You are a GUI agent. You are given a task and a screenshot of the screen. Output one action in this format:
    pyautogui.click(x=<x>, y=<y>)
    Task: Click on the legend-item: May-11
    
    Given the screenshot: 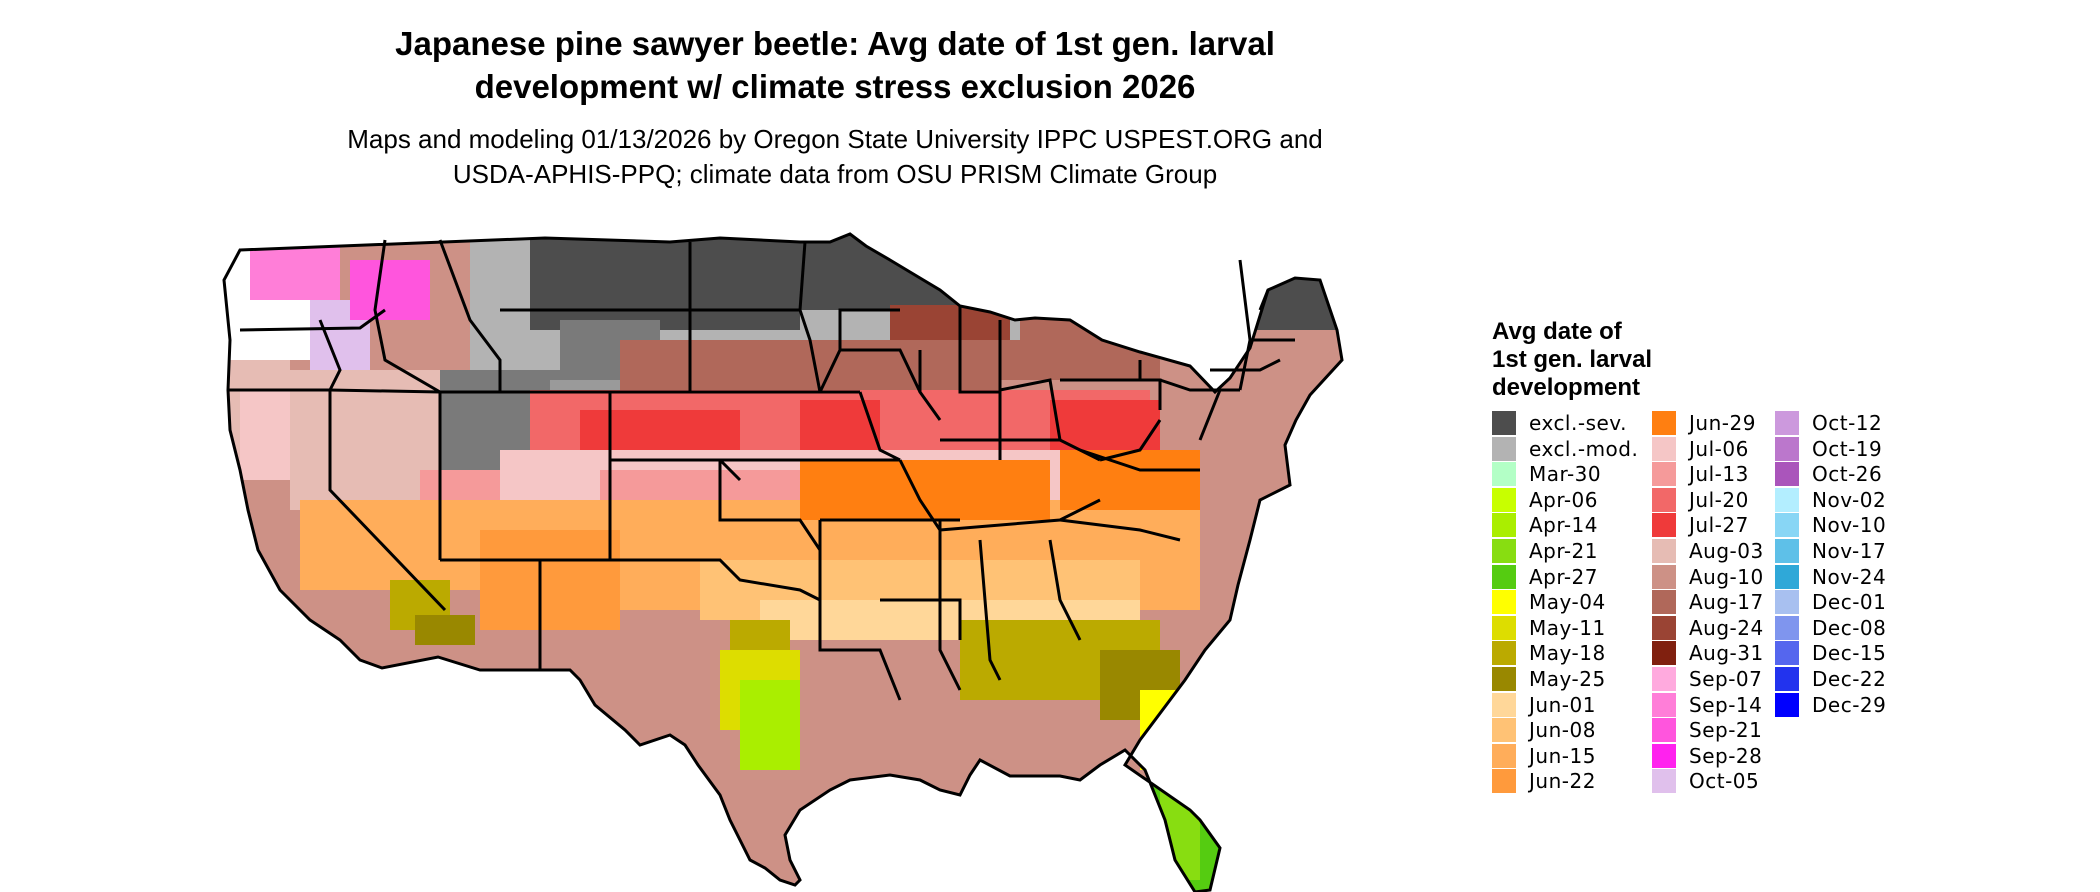 What is the action you would take?
    pyautogui.click(x=1562, y=628)
    